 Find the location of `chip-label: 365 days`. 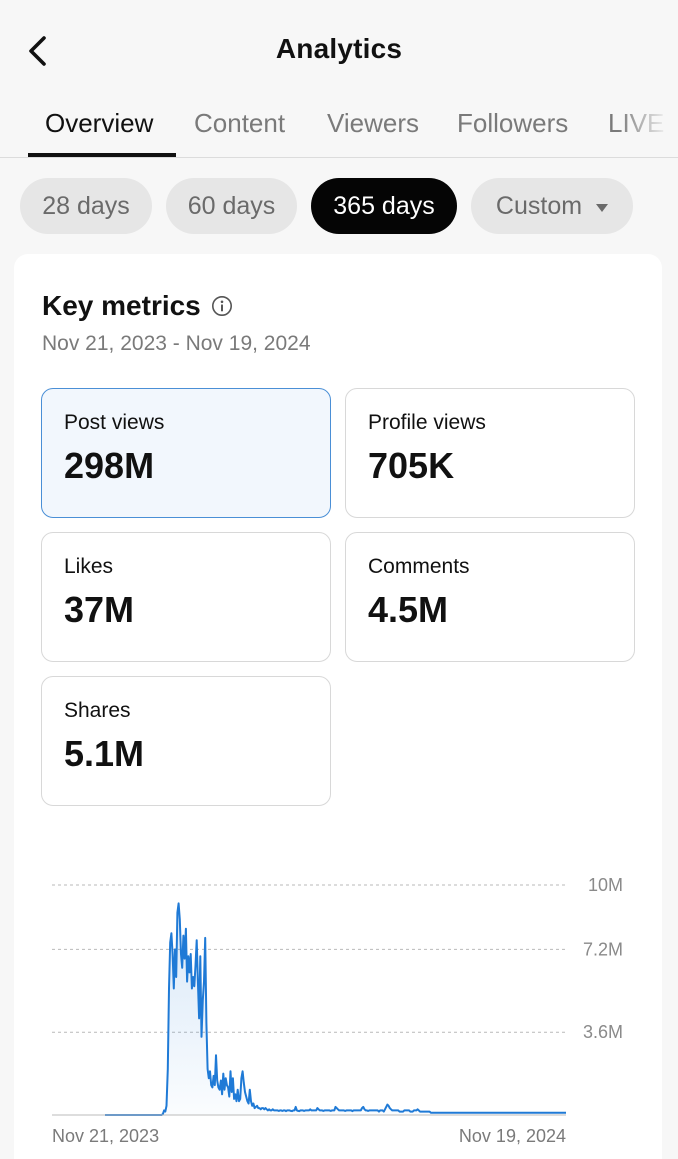

chip-label: 365 days is located at coordinates (384, 205).